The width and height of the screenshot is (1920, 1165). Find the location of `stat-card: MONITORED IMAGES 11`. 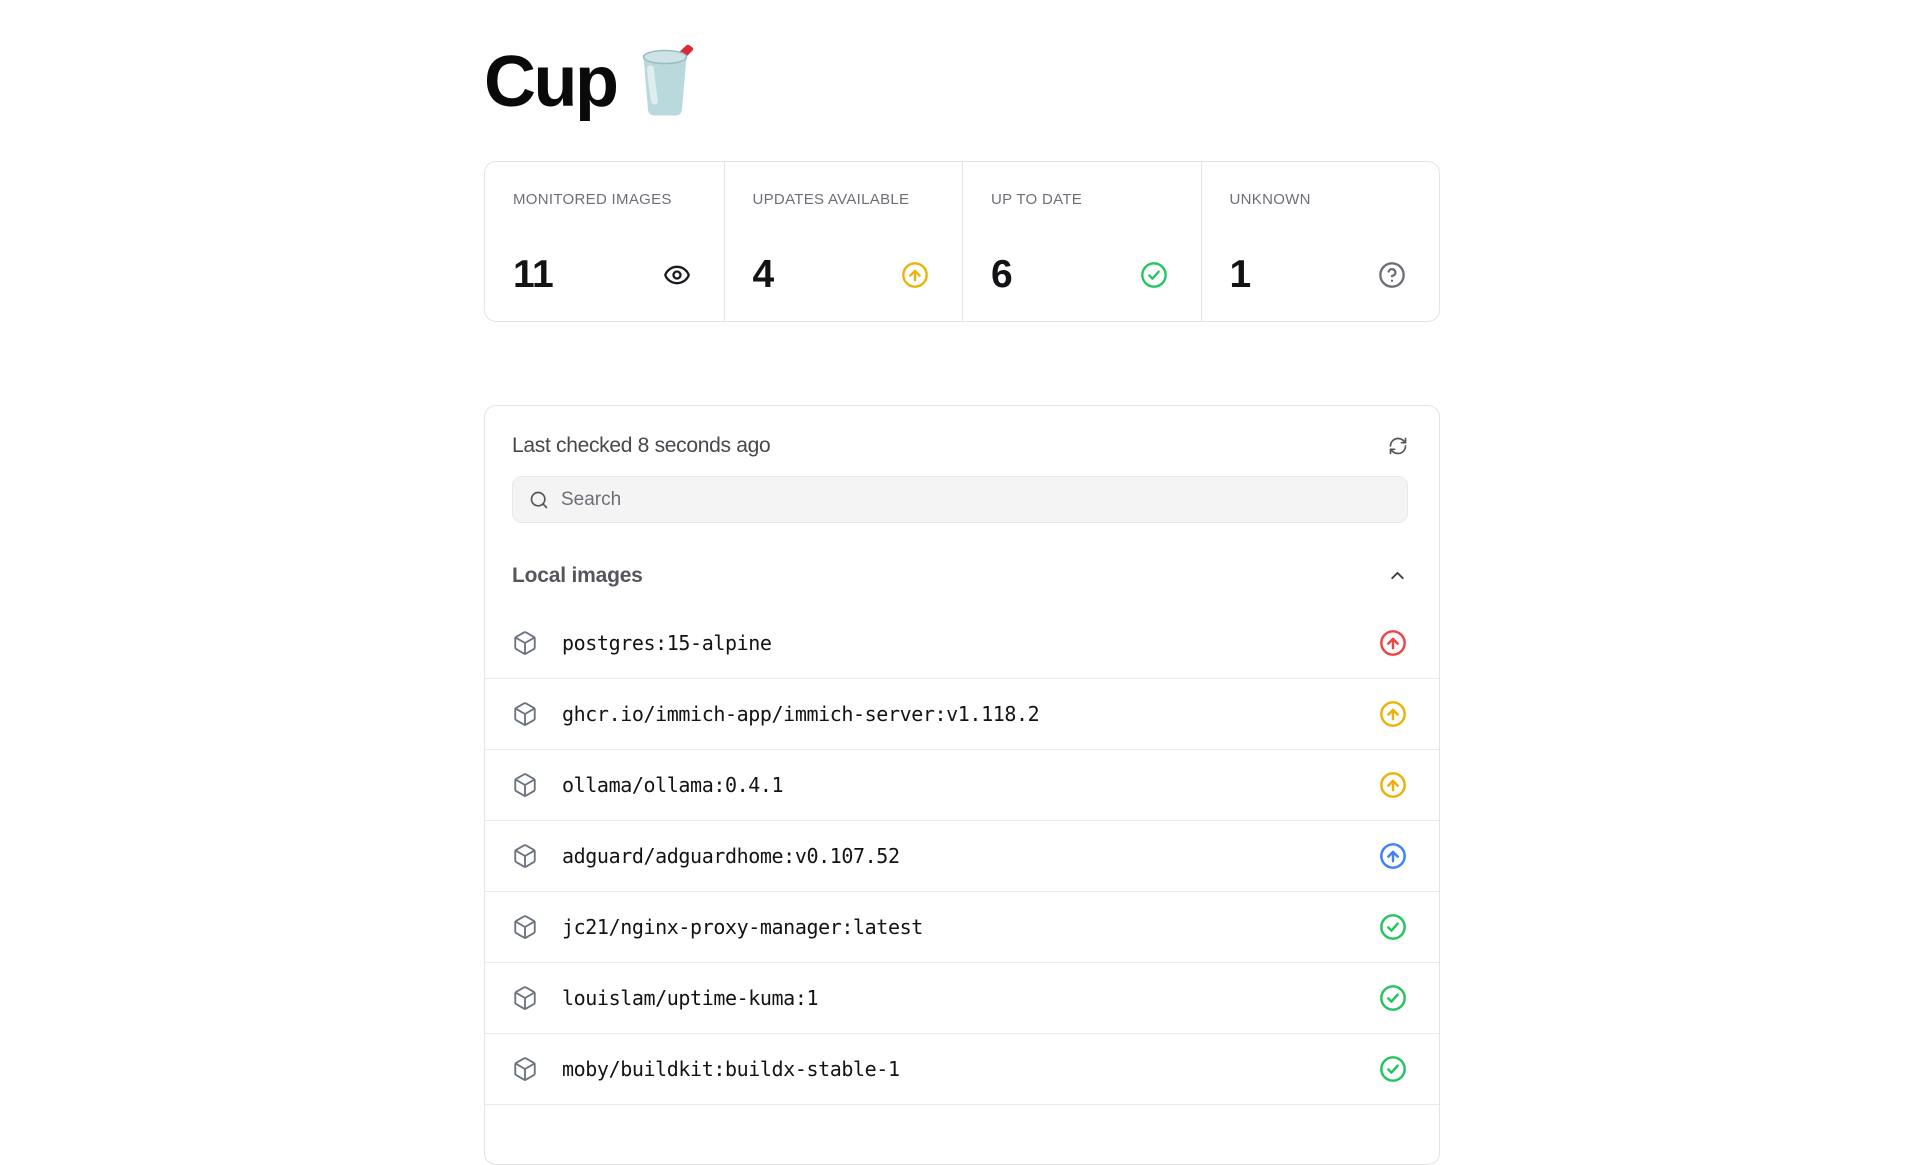

stat-card: MONITORED IMAGES 11 is located at coordinates (604, 241).